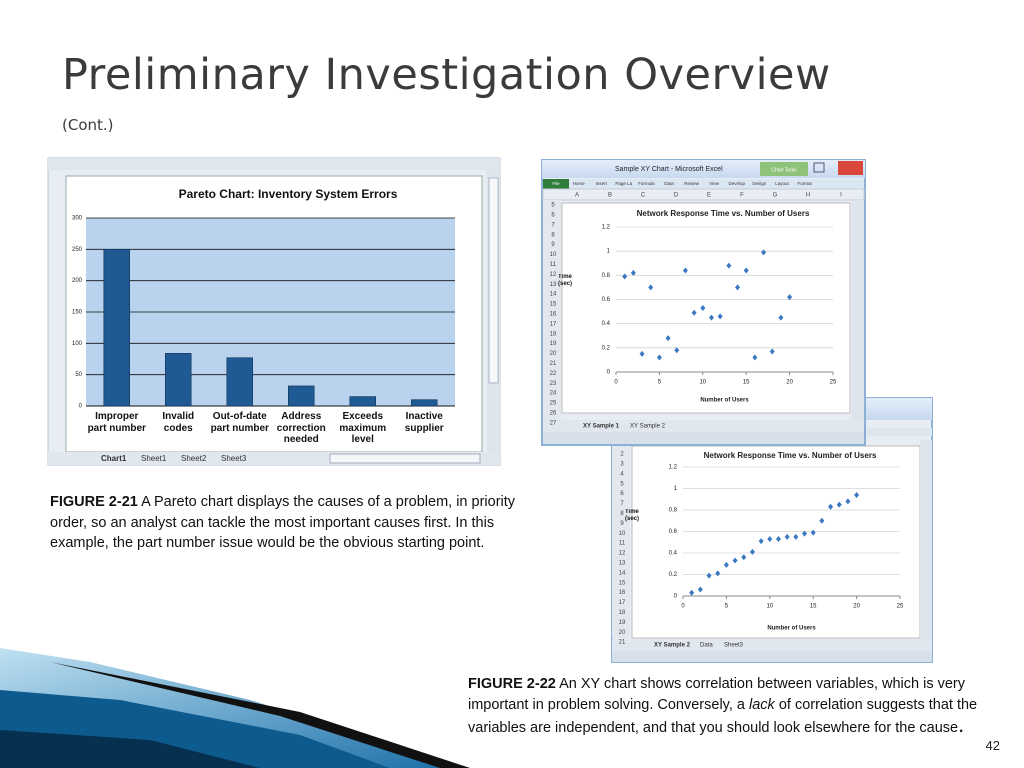 The image size is (1024, 768). What do you see at coordinates (77, 281) in the screenshot?
I see `y-tick-label: 200` at bounding box center [77, 281].